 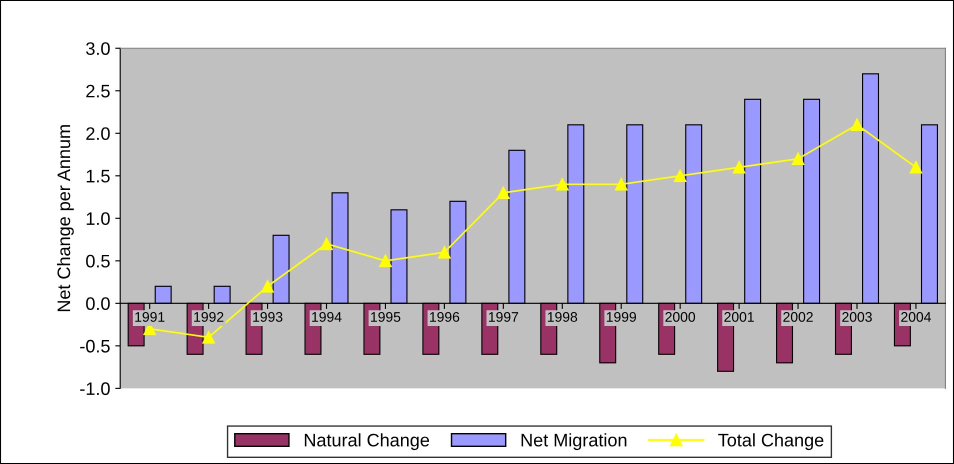 I want to click on x-tick-label: 1993, so click(x=267, y=317).